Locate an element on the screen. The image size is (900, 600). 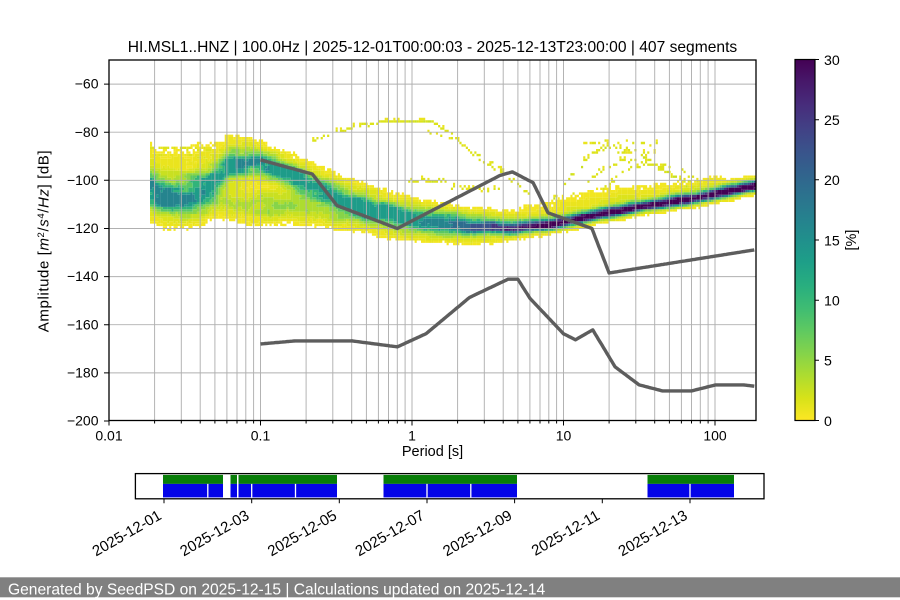
svg-text: −100 is located at coordinates (83, 180).